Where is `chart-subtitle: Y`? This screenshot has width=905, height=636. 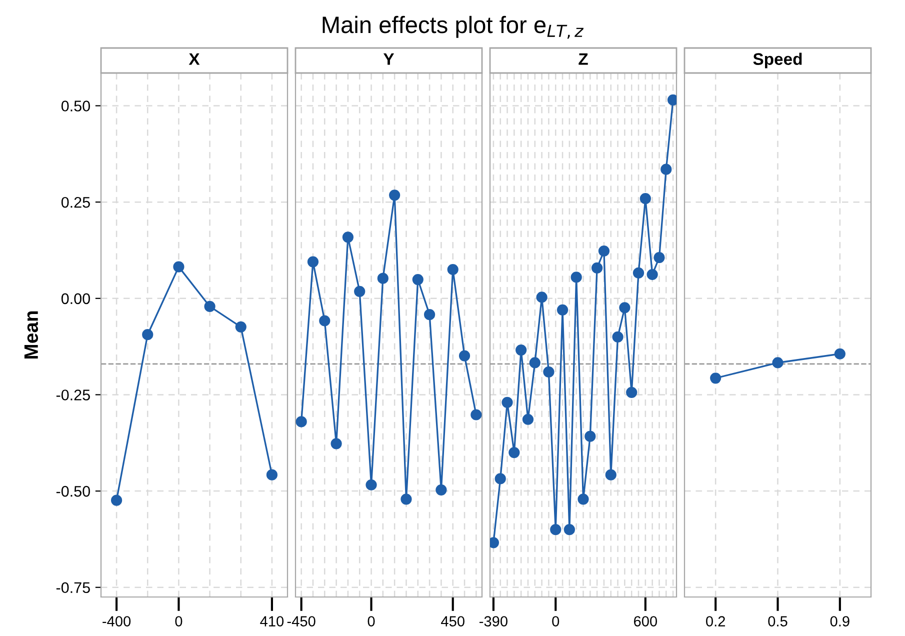 chart-subtitle: Y is located at coordinates (388, 59).